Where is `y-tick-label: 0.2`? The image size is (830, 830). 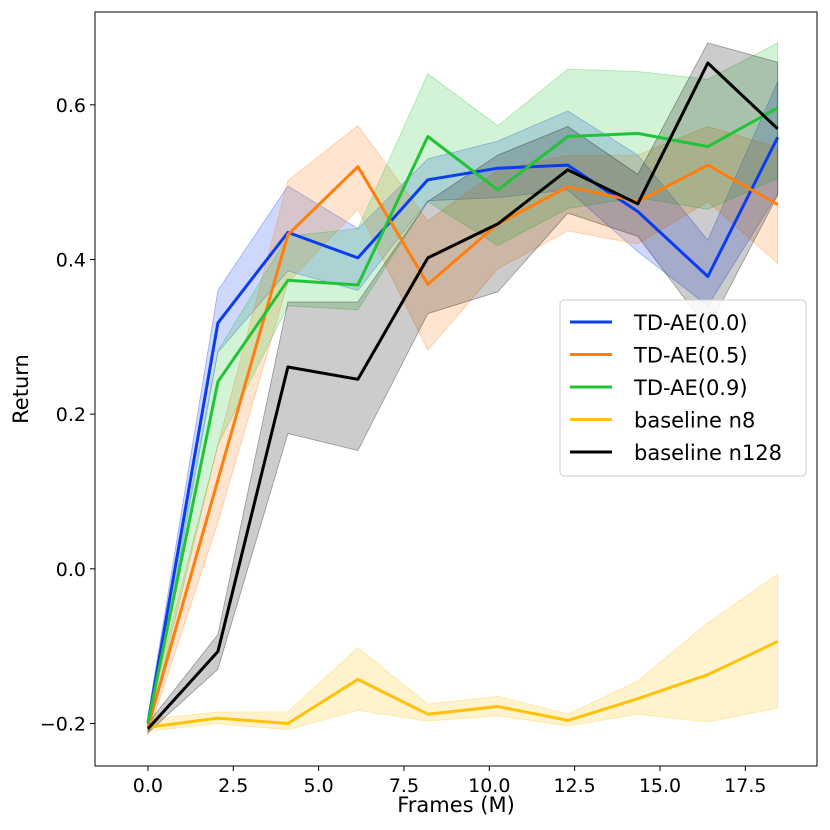 y-tick-label: 0.2 is located at coordinates (71, 415).